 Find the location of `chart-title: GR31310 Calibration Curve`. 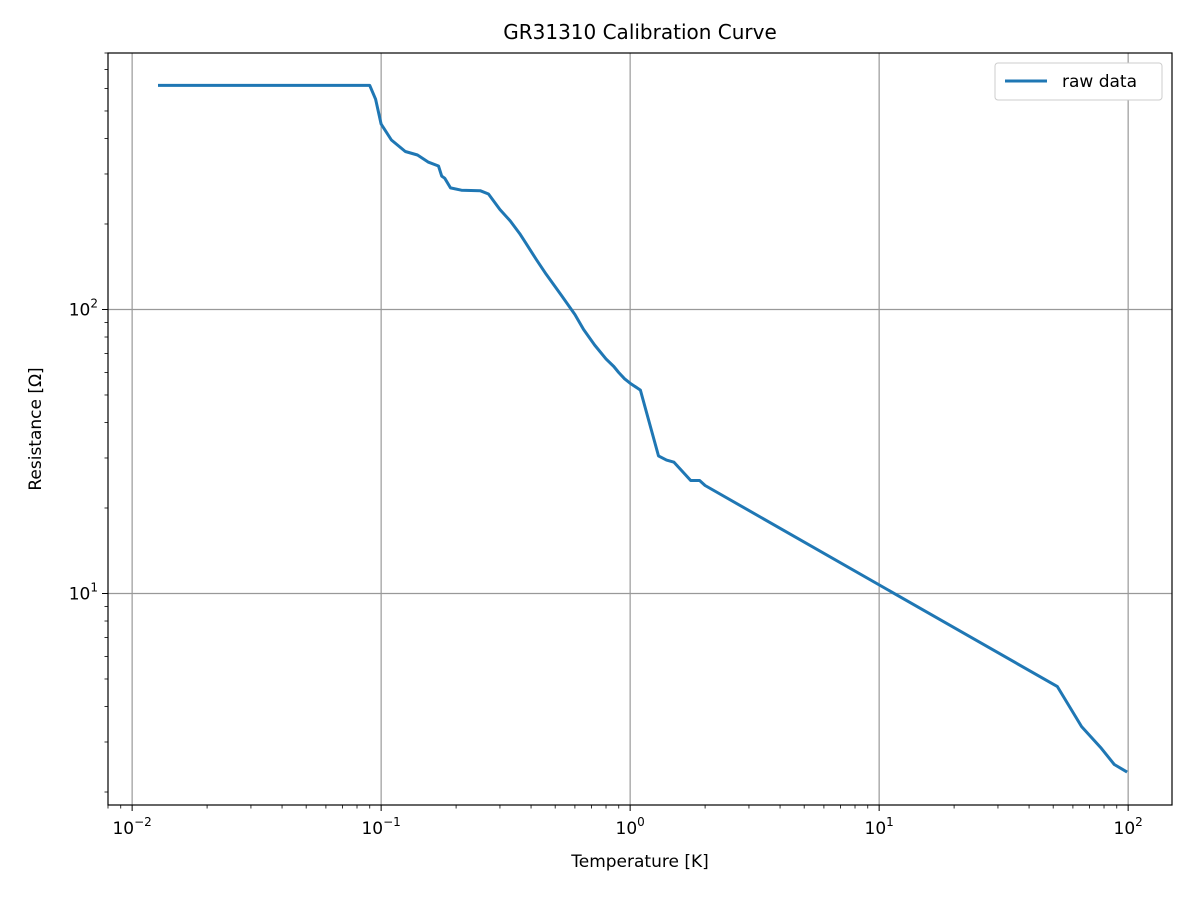

chart-title: GR31310 Calibration Curve is located at coordinates (640, 32).